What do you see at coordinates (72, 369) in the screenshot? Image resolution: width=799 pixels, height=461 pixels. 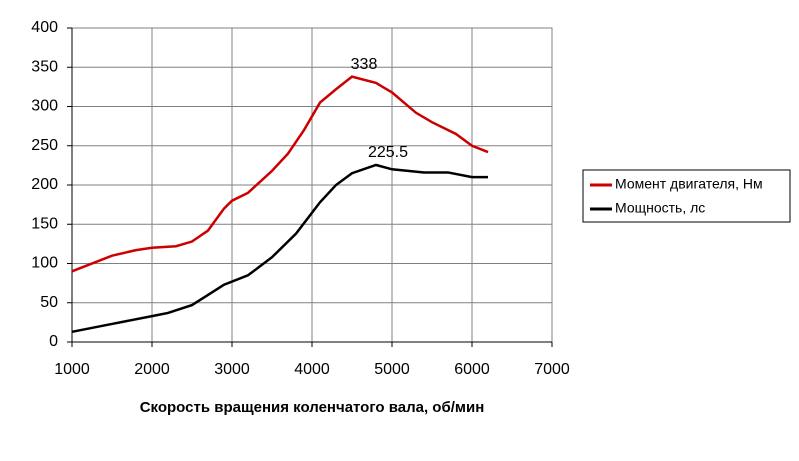 I see `x-tick-label: 1000` at bounding box center [72, 369].